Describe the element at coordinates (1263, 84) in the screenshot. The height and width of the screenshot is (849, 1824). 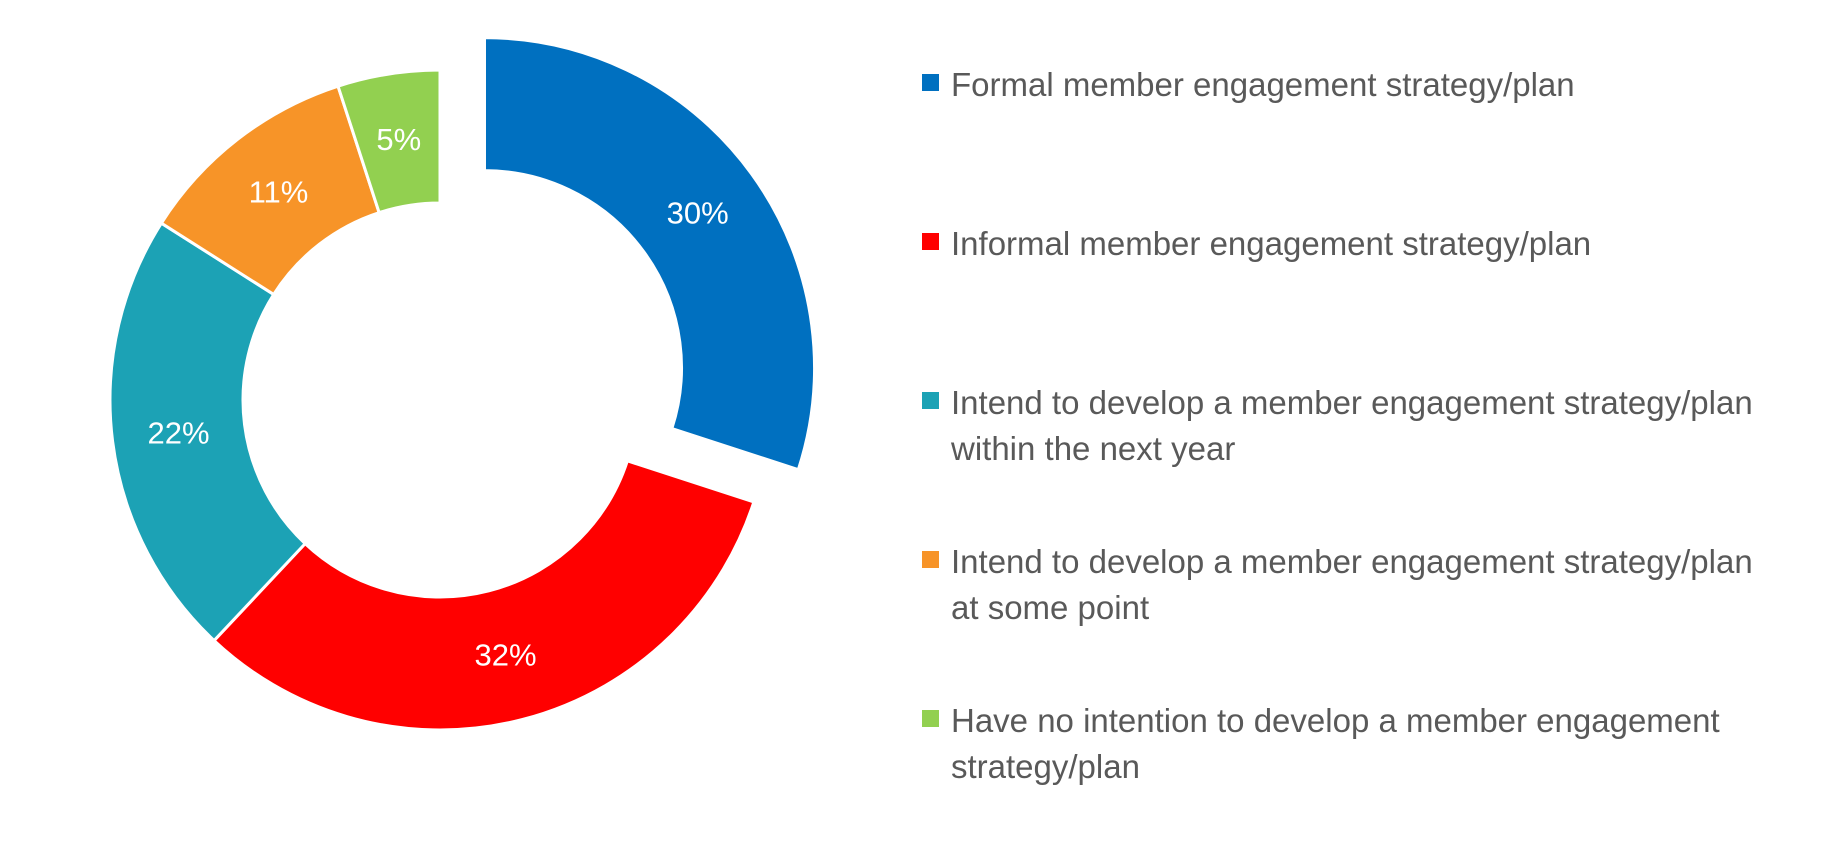
I see `legend-label-formal: Formal member engagement strategy/plan` at that location.